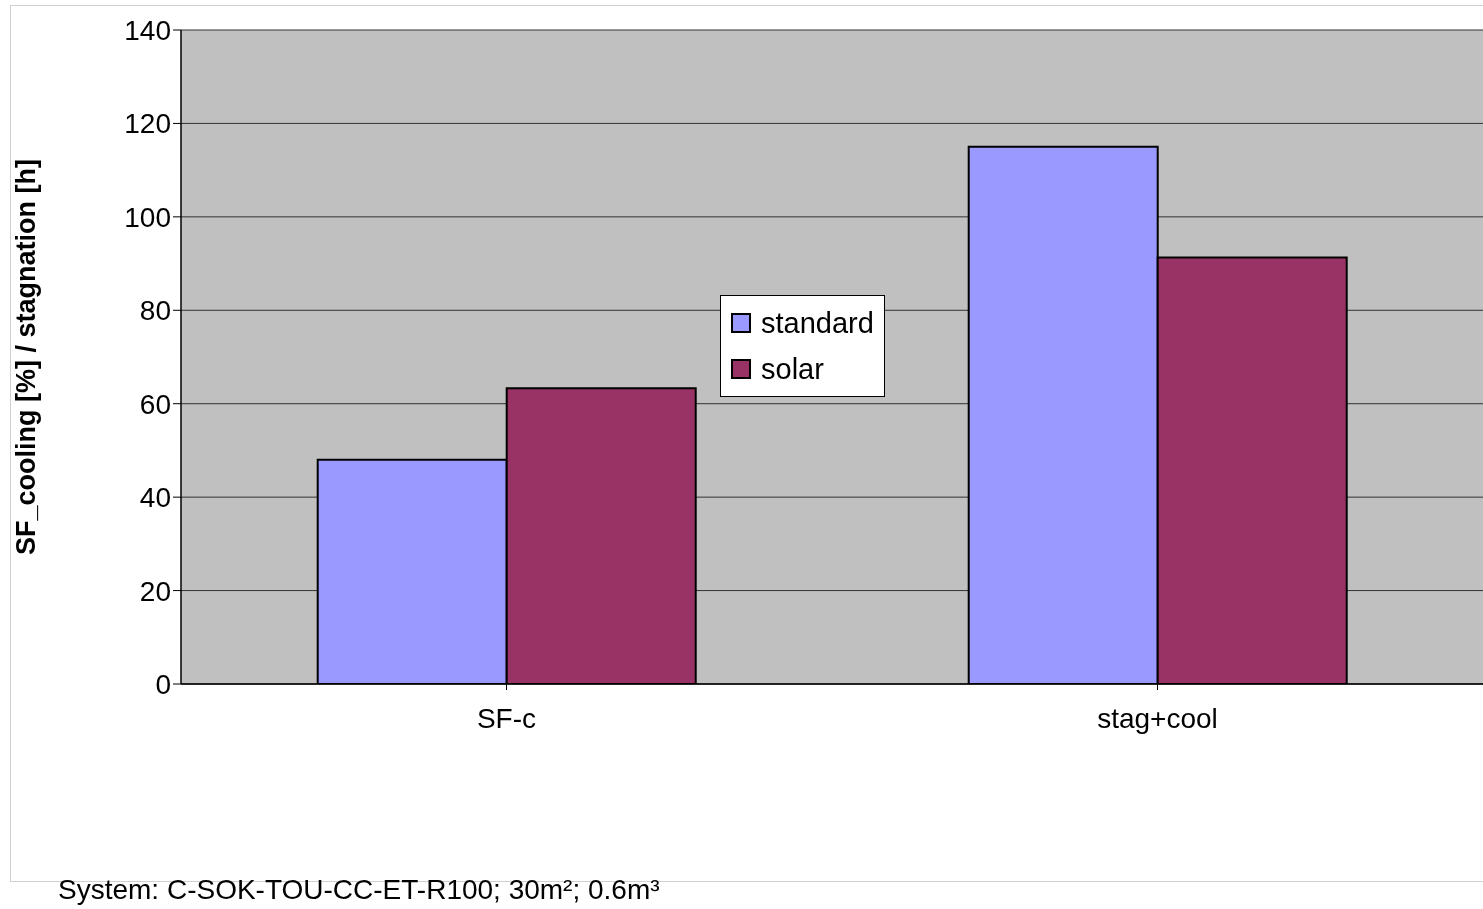 The height and width of the screenshot is (909, 1483). Describe the element at coordinates (155, 591) in the screenshot. I see `y-tick-label: 20` at that location.